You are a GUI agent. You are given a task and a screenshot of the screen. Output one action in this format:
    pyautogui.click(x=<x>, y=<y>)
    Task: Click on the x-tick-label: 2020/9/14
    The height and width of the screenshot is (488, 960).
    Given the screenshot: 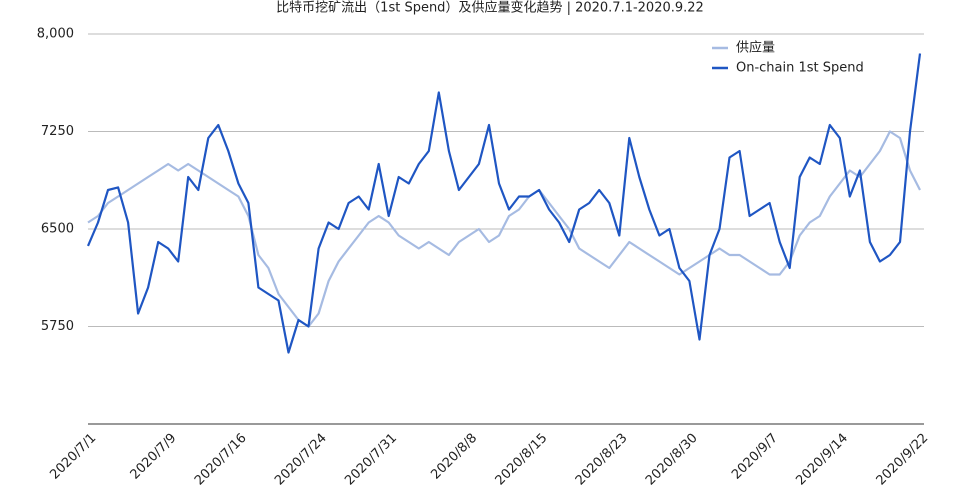 What is the action you would take?
    pyautogui.click(x=822, y=459)
    